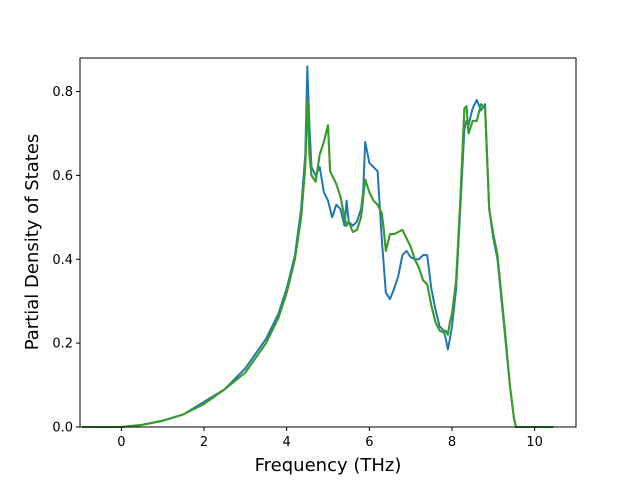 The width and height of the screenshot is (640, 480). Describe the element at coordinates (452, 442) in the screenshot. I see `x-tick-label: 8` at that location.